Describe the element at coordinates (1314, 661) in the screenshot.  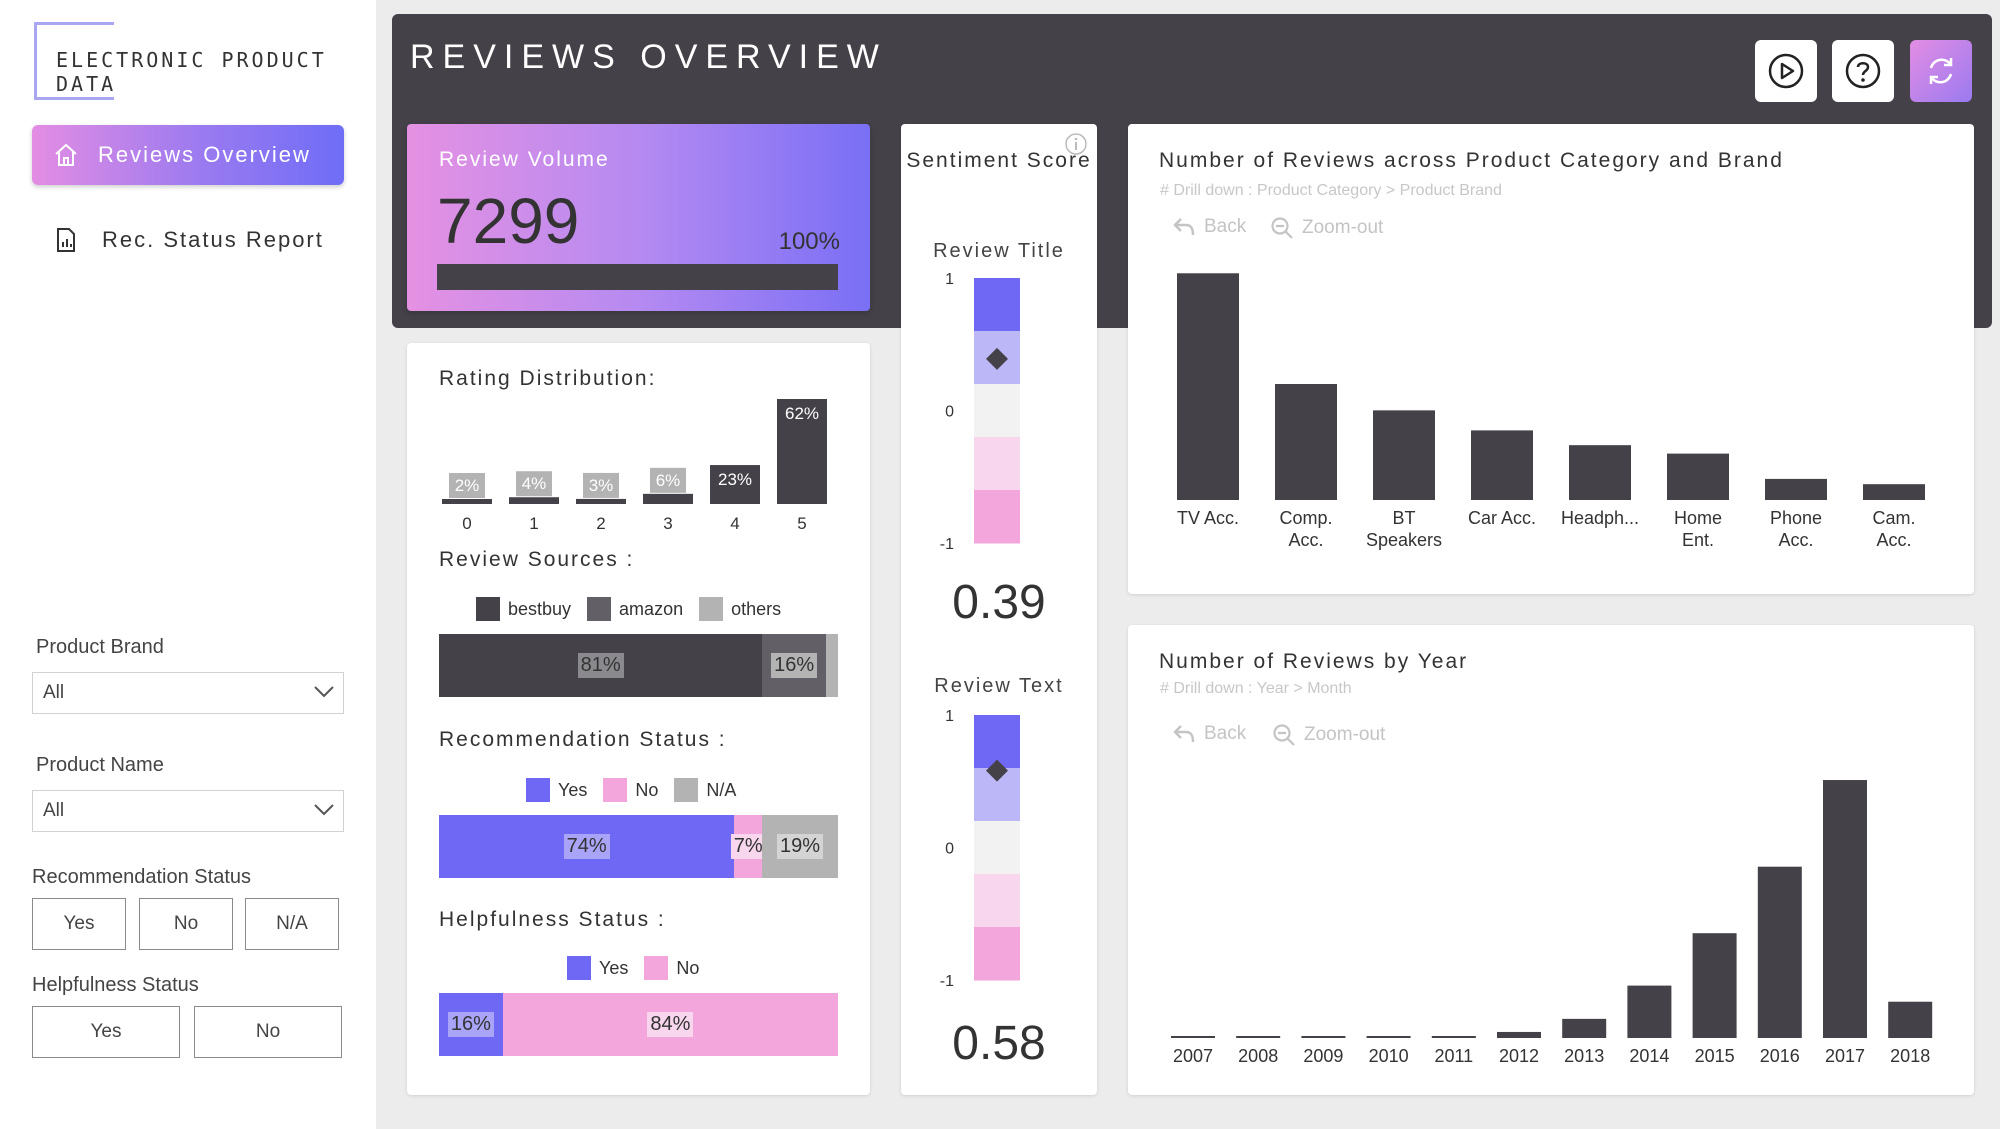
I see `year-chart-title: Number of Reviews by Year` at that location.